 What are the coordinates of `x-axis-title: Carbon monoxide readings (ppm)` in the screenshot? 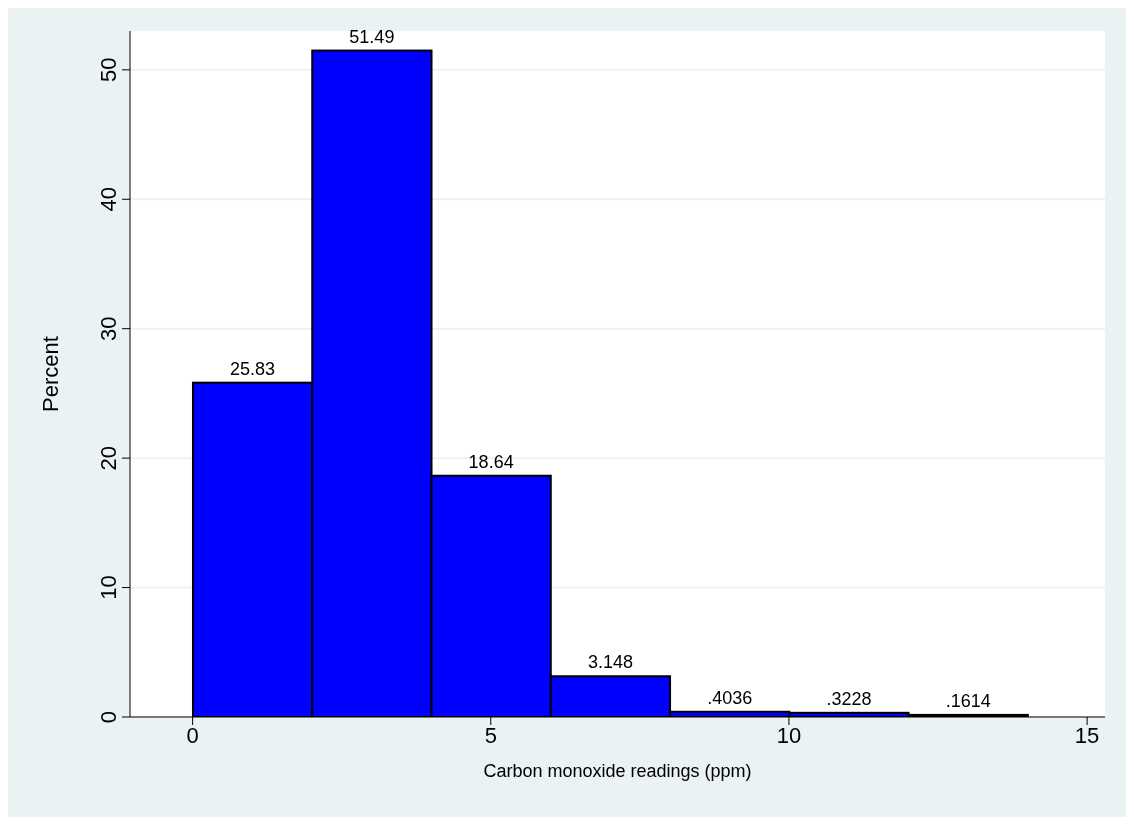 It's located at (617, 771).